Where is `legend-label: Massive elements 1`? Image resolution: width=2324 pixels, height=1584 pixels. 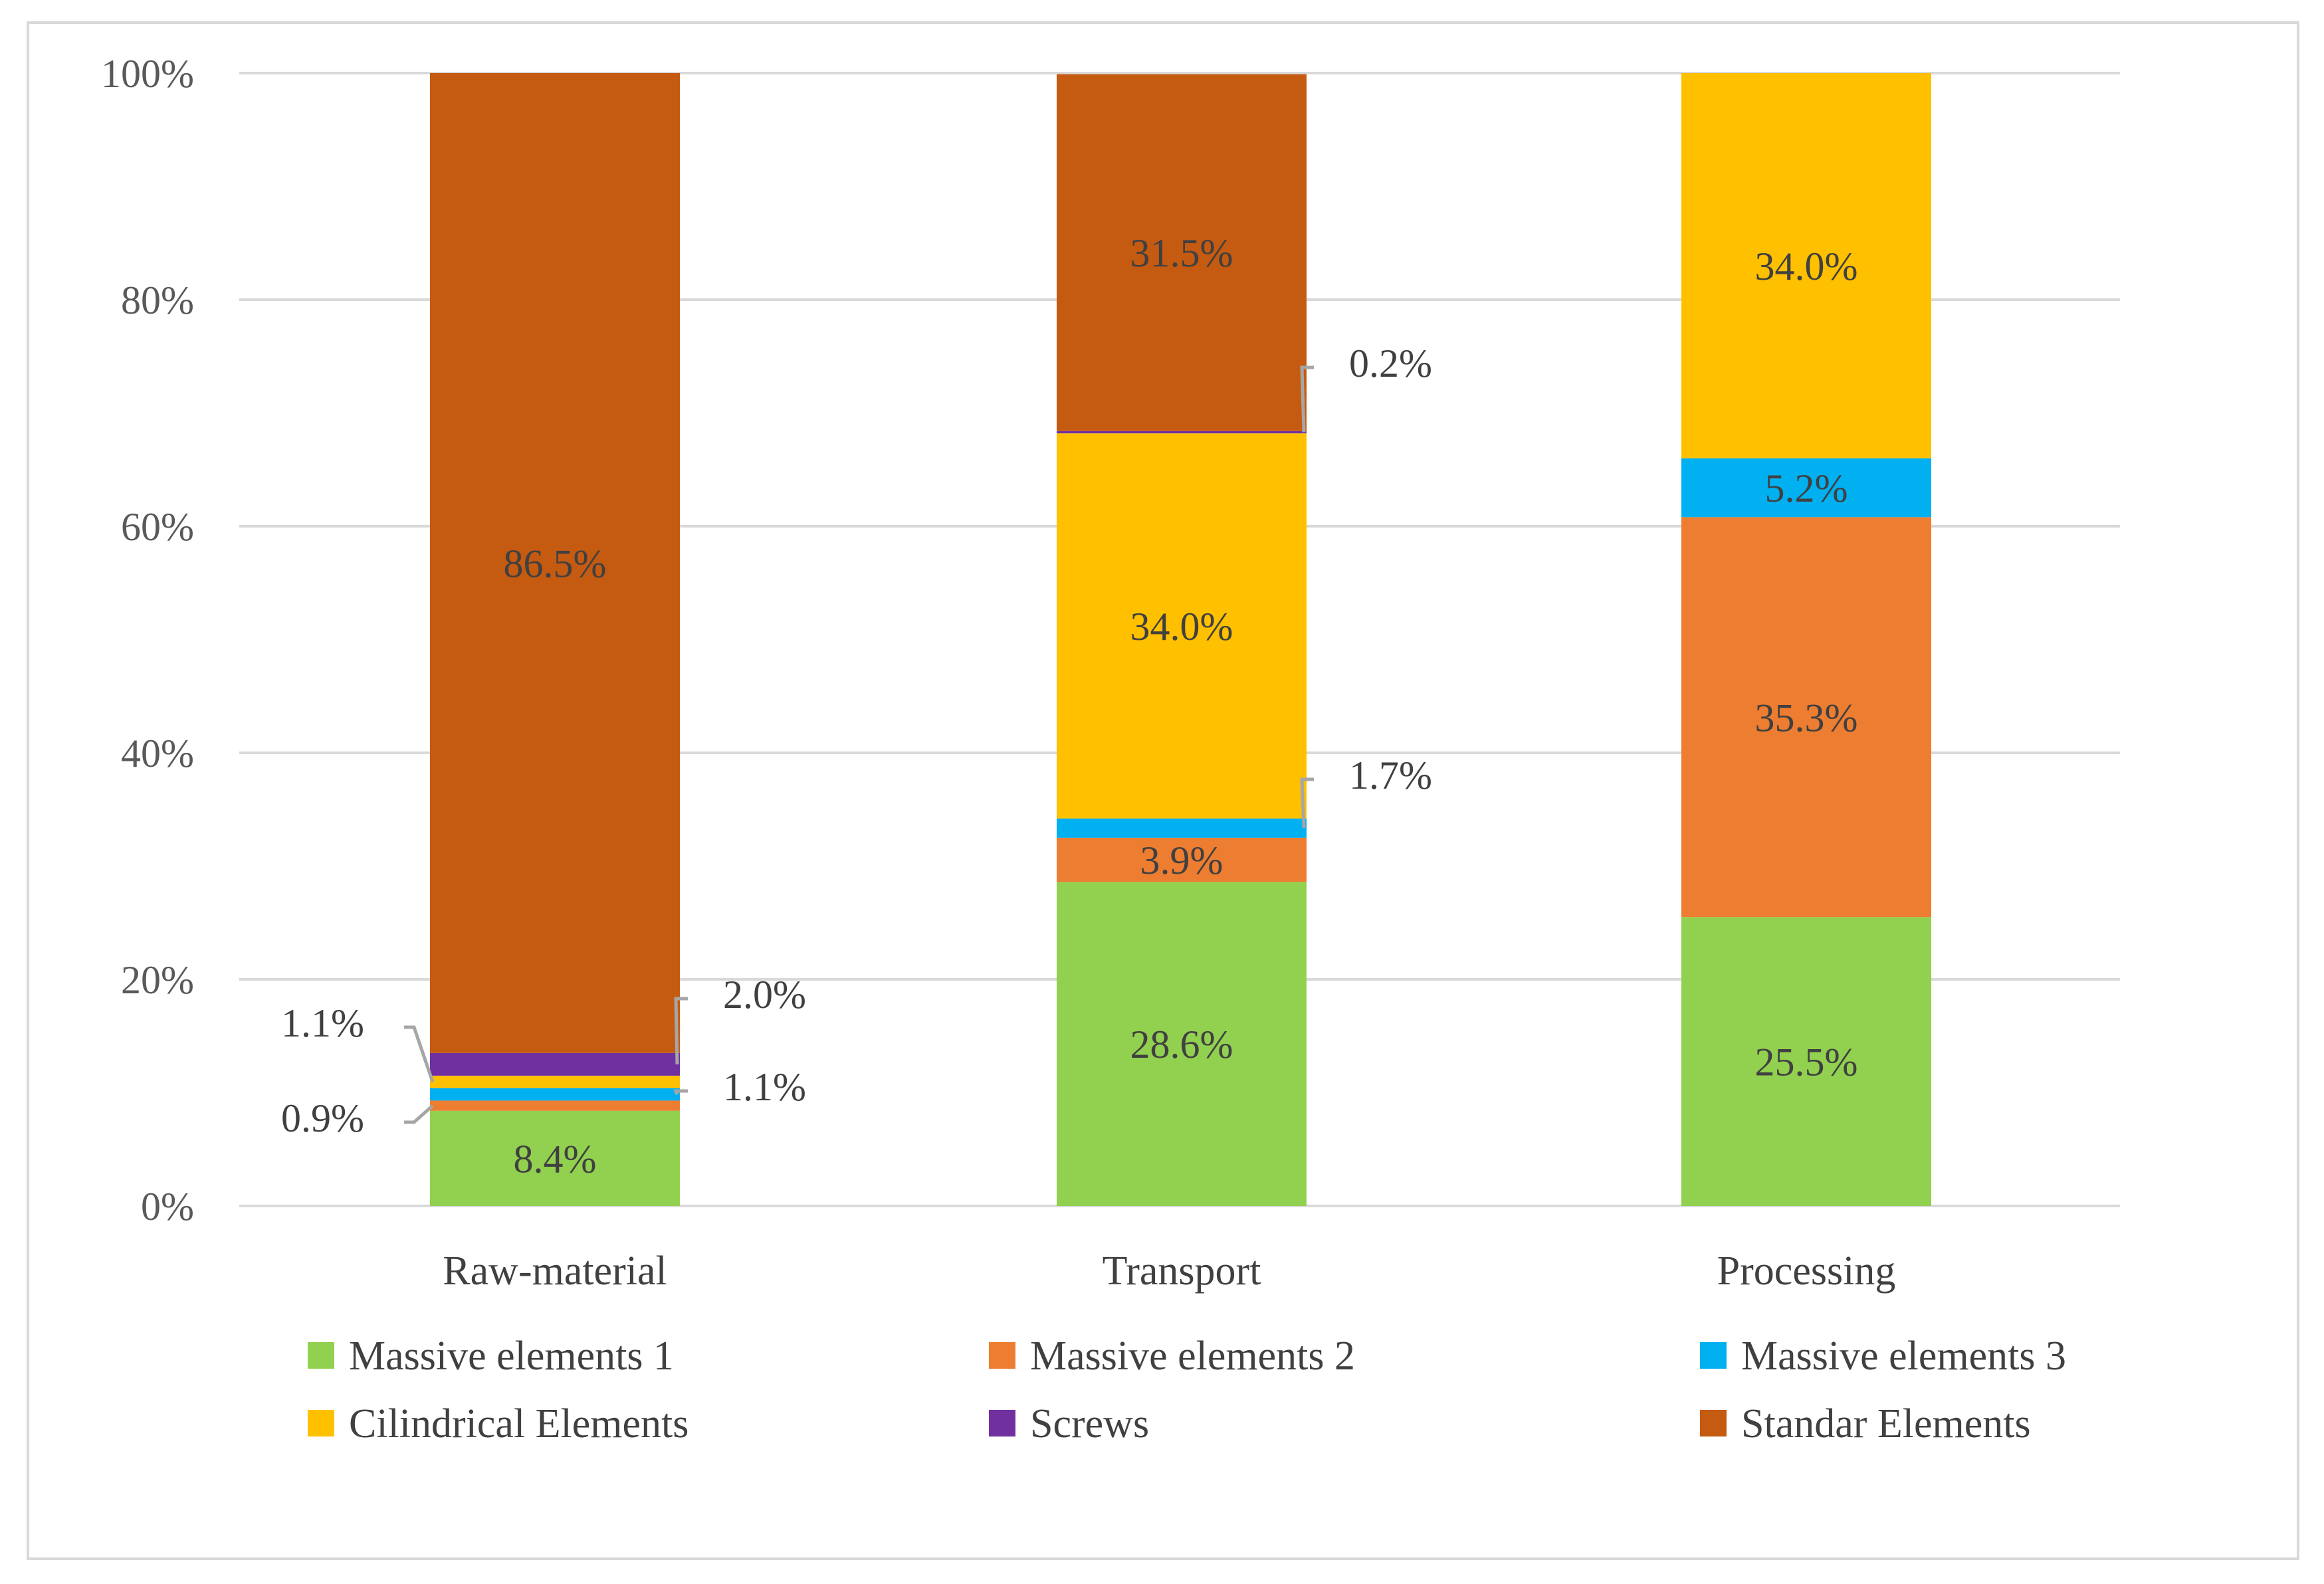 legend-label: Massive elements 1 is located at coordinates (511, 1356).